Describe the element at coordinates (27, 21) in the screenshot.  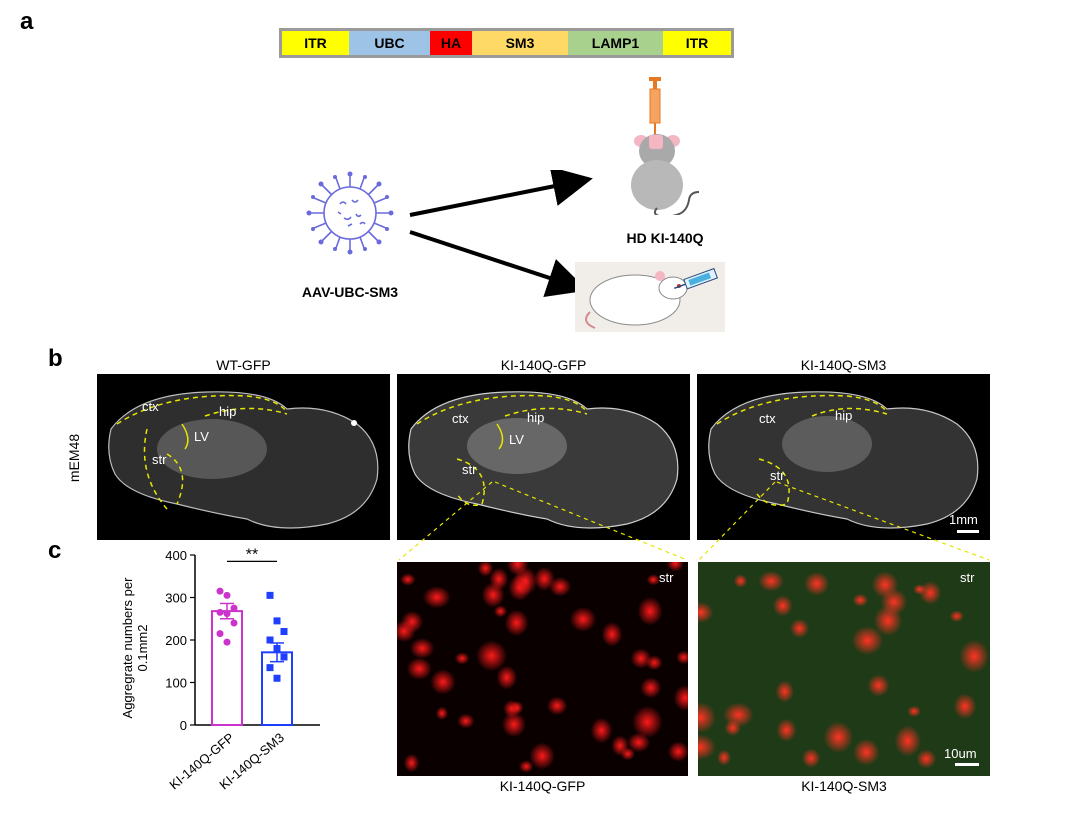
I see `panel-label-a: a` at that location.